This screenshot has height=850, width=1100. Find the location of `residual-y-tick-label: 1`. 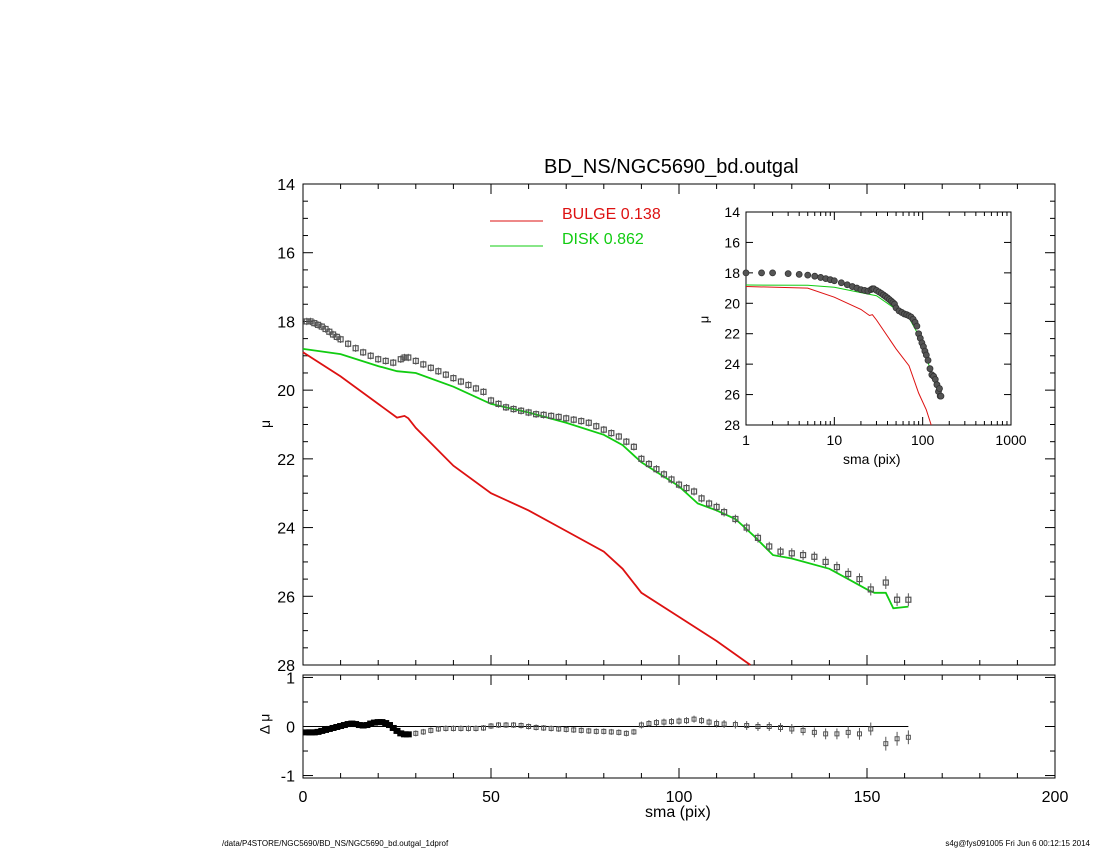

residual-y-tick-label: 1 is located at coordinates (290, 678).